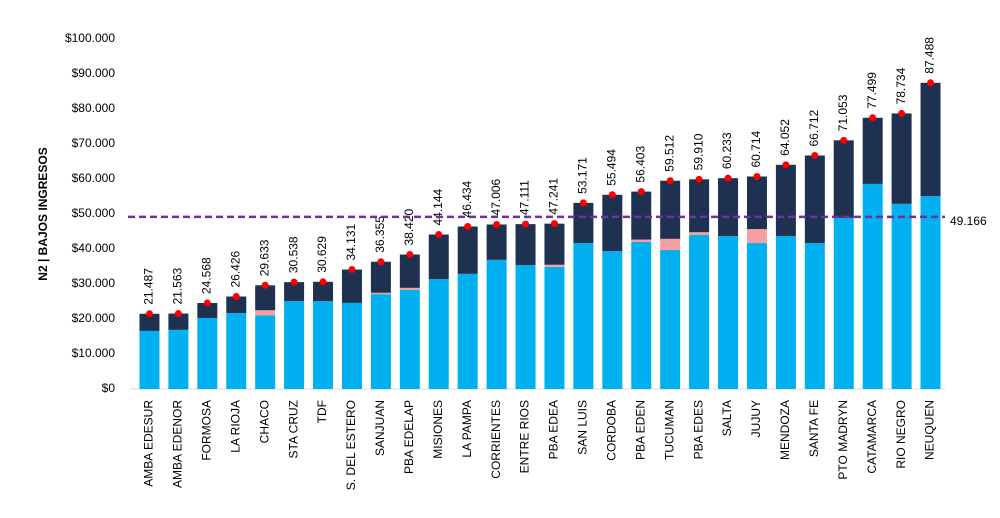  What do you see at coordinates (438, 429) in the screenshot?
I see `x-tick-label: MISIONES` at bounding box center [438, 429].